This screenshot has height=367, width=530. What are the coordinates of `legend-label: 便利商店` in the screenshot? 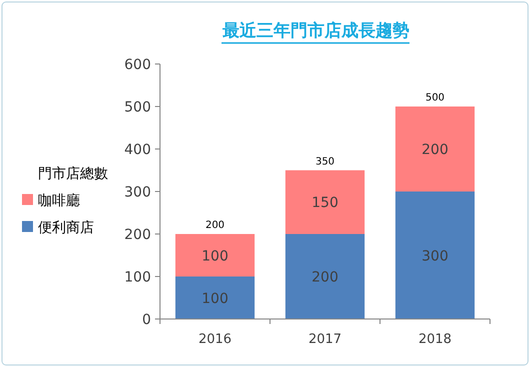 It's located at (66, 228).